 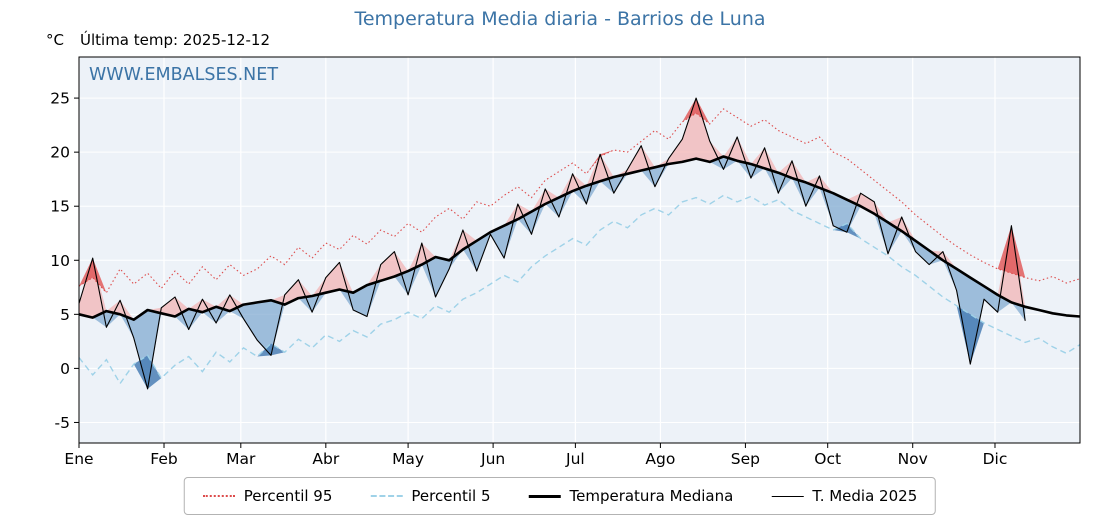 What do you see at coordinates (60, 99) in the screenshot?
I see `y-tick-label: 25` at bounding box center [60, 99].